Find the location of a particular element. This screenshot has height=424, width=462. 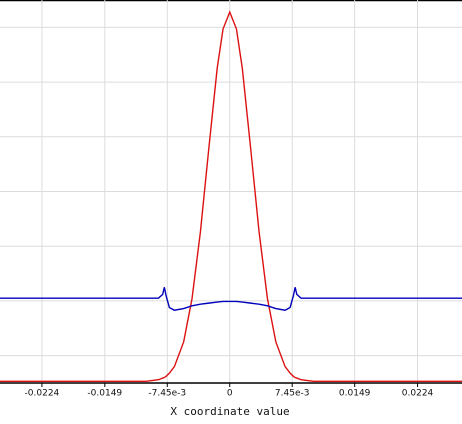

data-line is located at coordinates (231, 299).